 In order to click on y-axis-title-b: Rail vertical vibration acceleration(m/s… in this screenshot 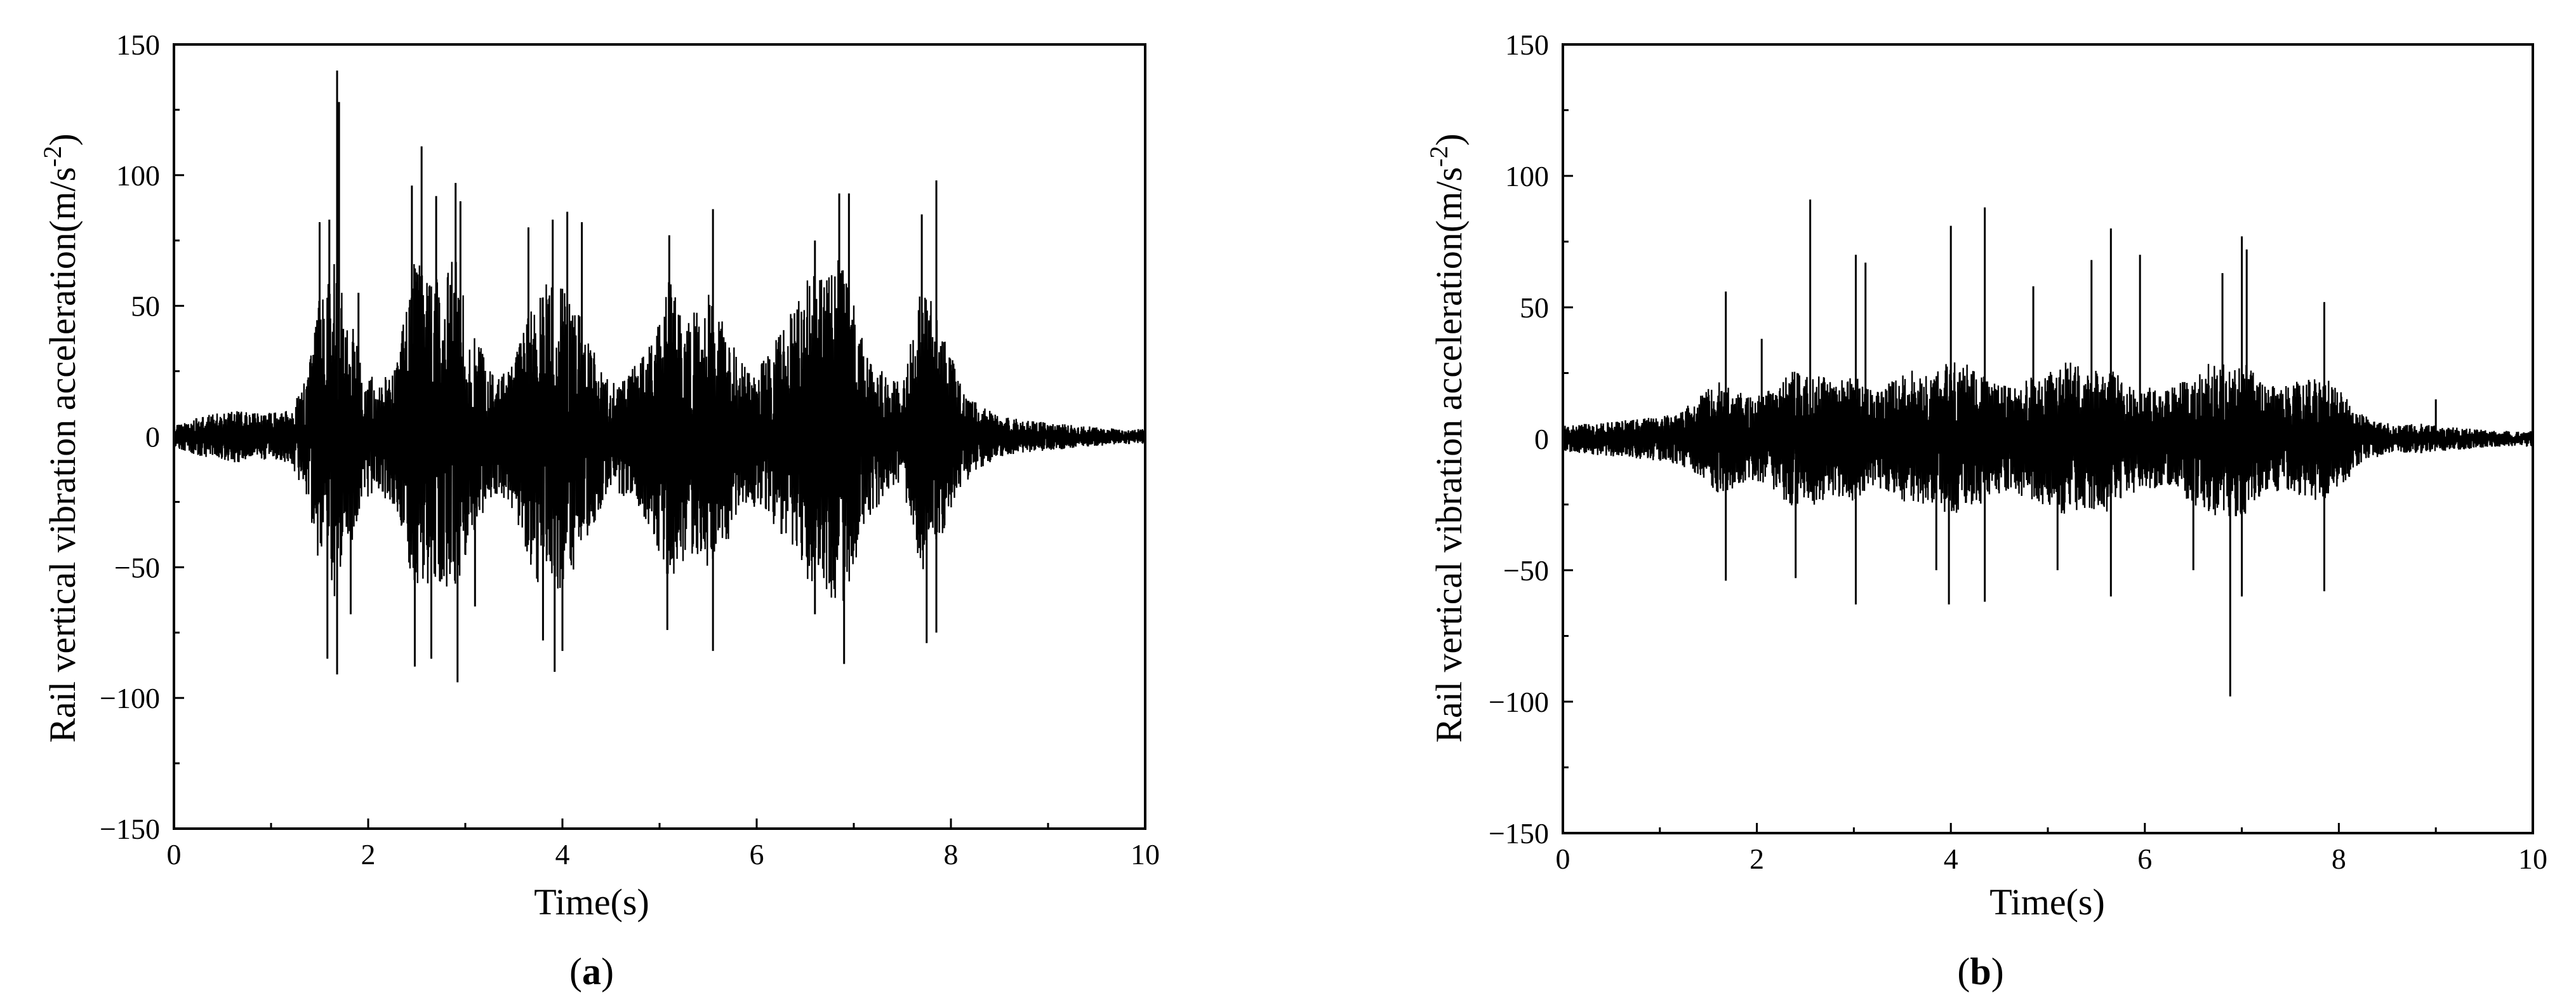, I will do `click(1447, 437)`.